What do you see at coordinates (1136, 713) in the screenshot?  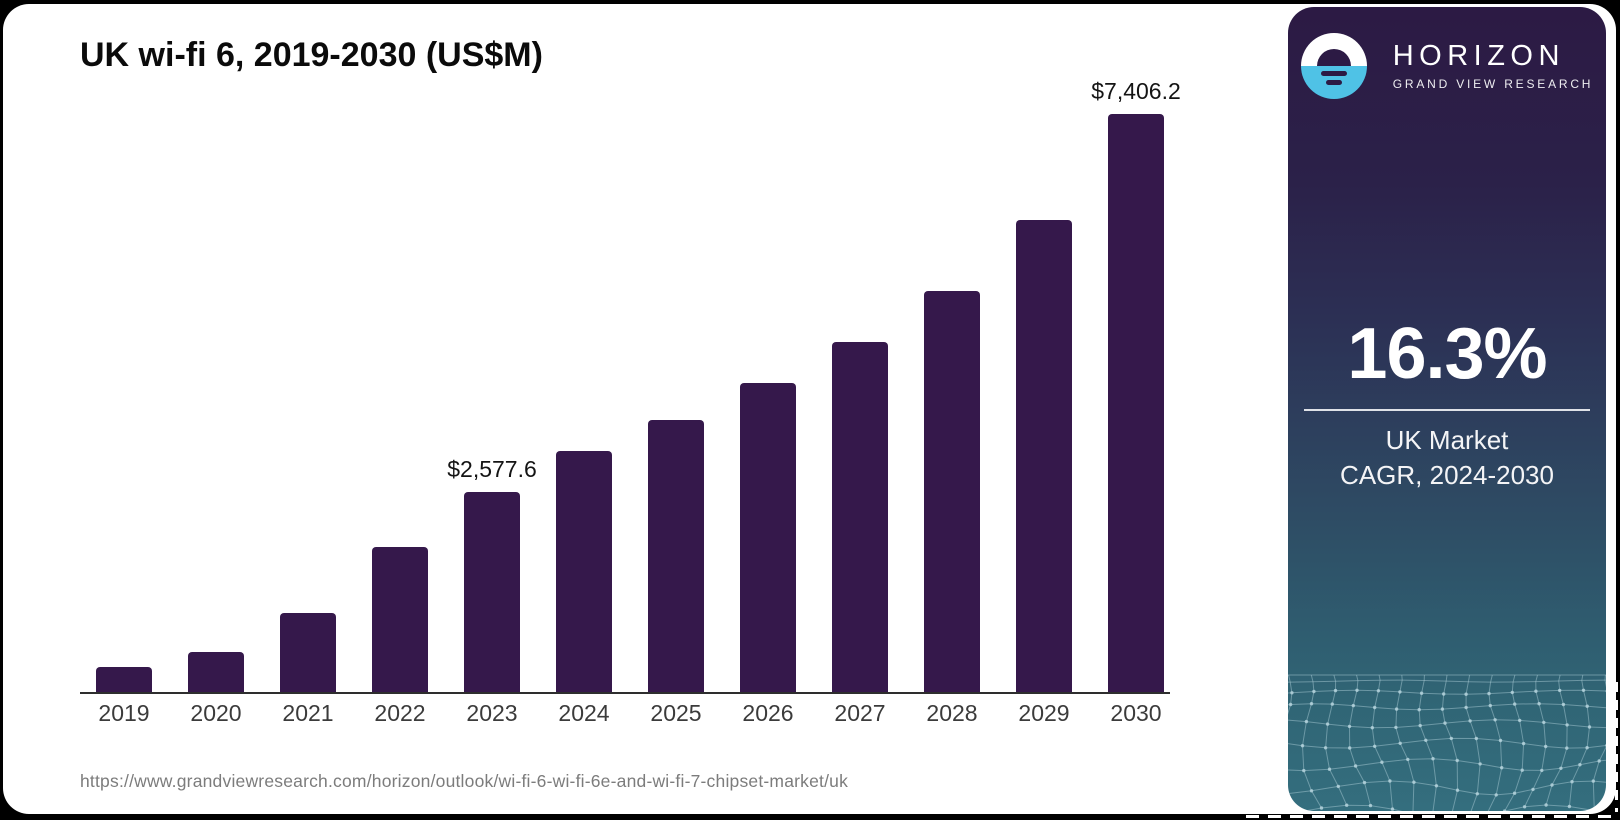 I see `x-label-2030: 2030` at bounding box center [1136, 713].